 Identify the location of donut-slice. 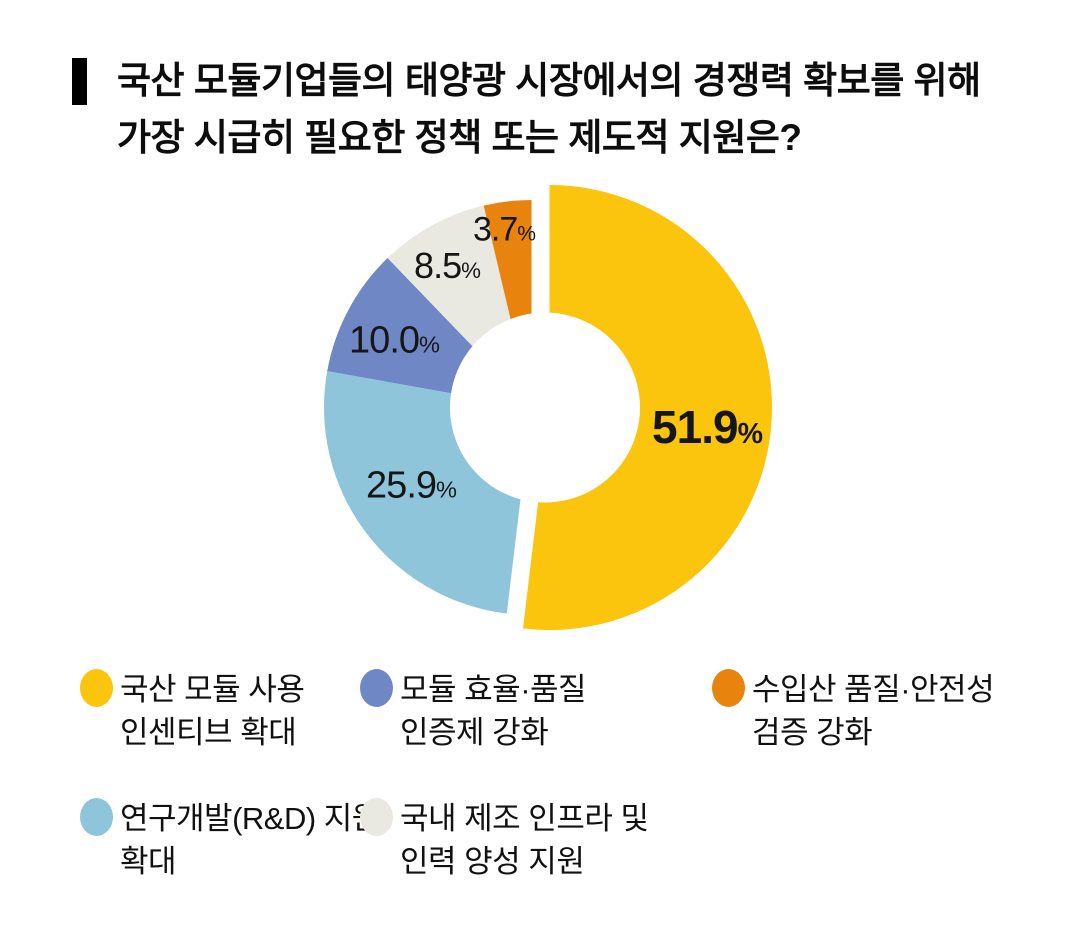
(648, 407).